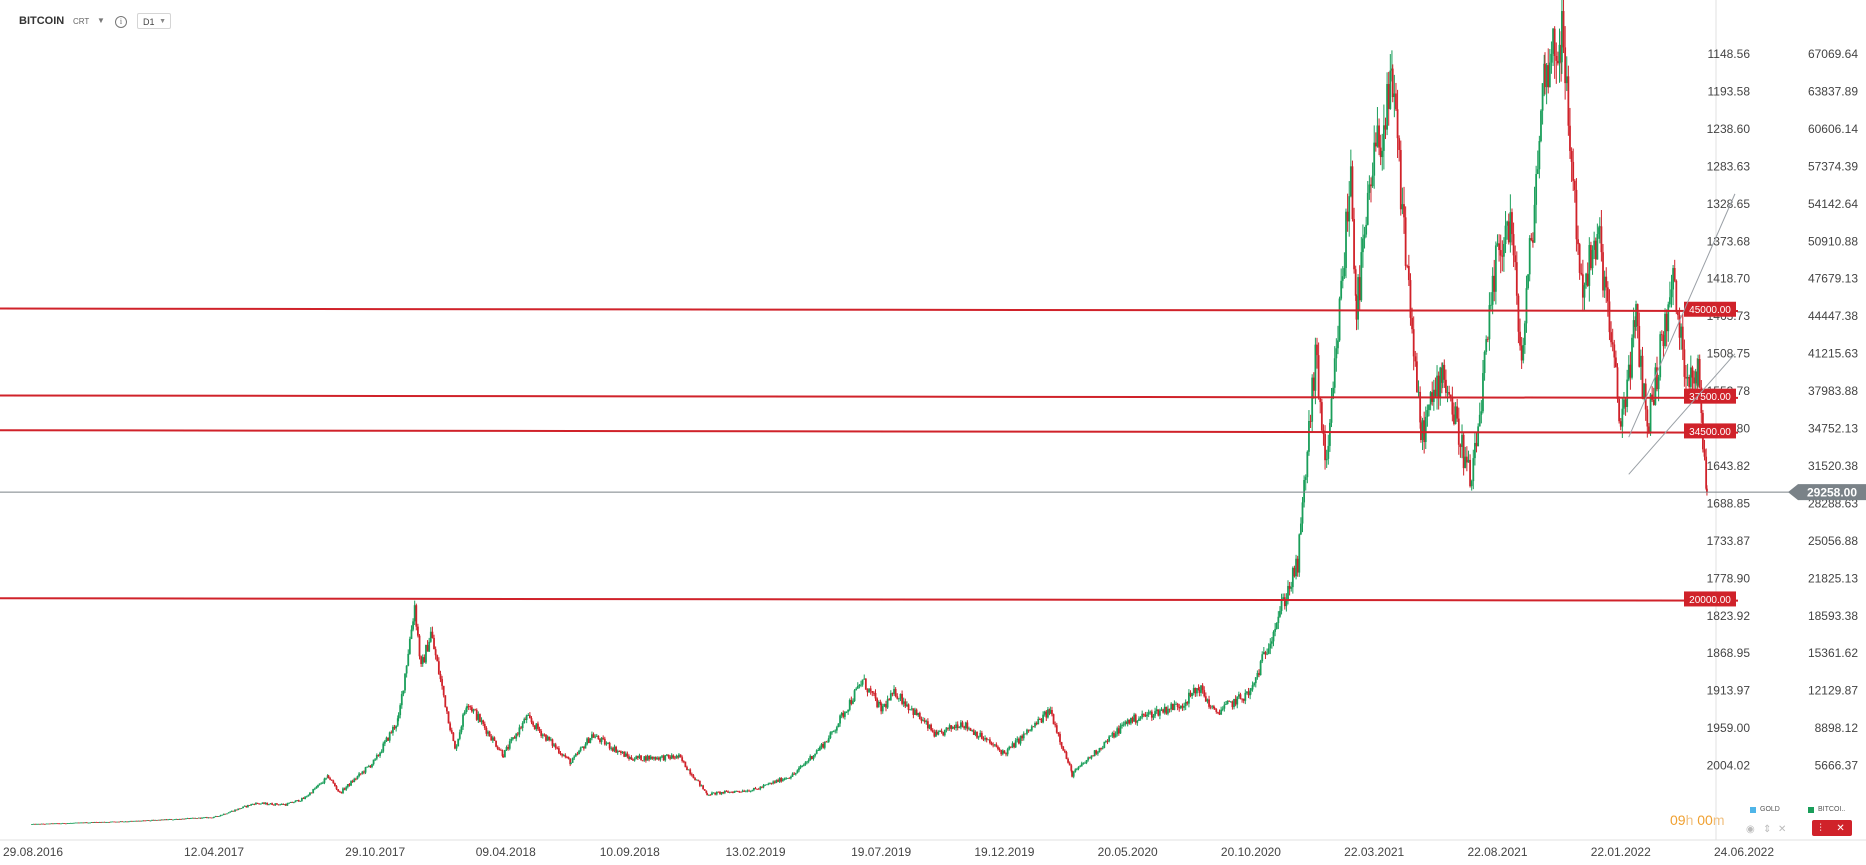 The height and width of the screenshot is (865, 1866). I want to click on legend-item-bitcoin: BITCOI.., so click(1826, 809).